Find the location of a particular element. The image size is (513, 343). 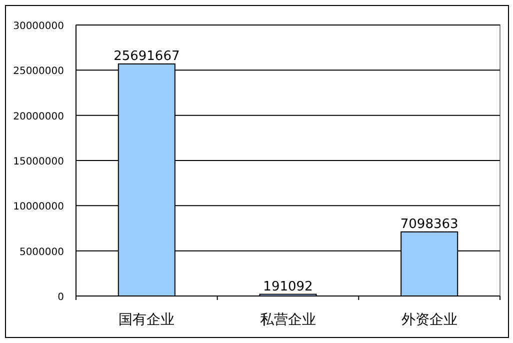

y-tick-label: 0 is located at coordinates (61, 297).